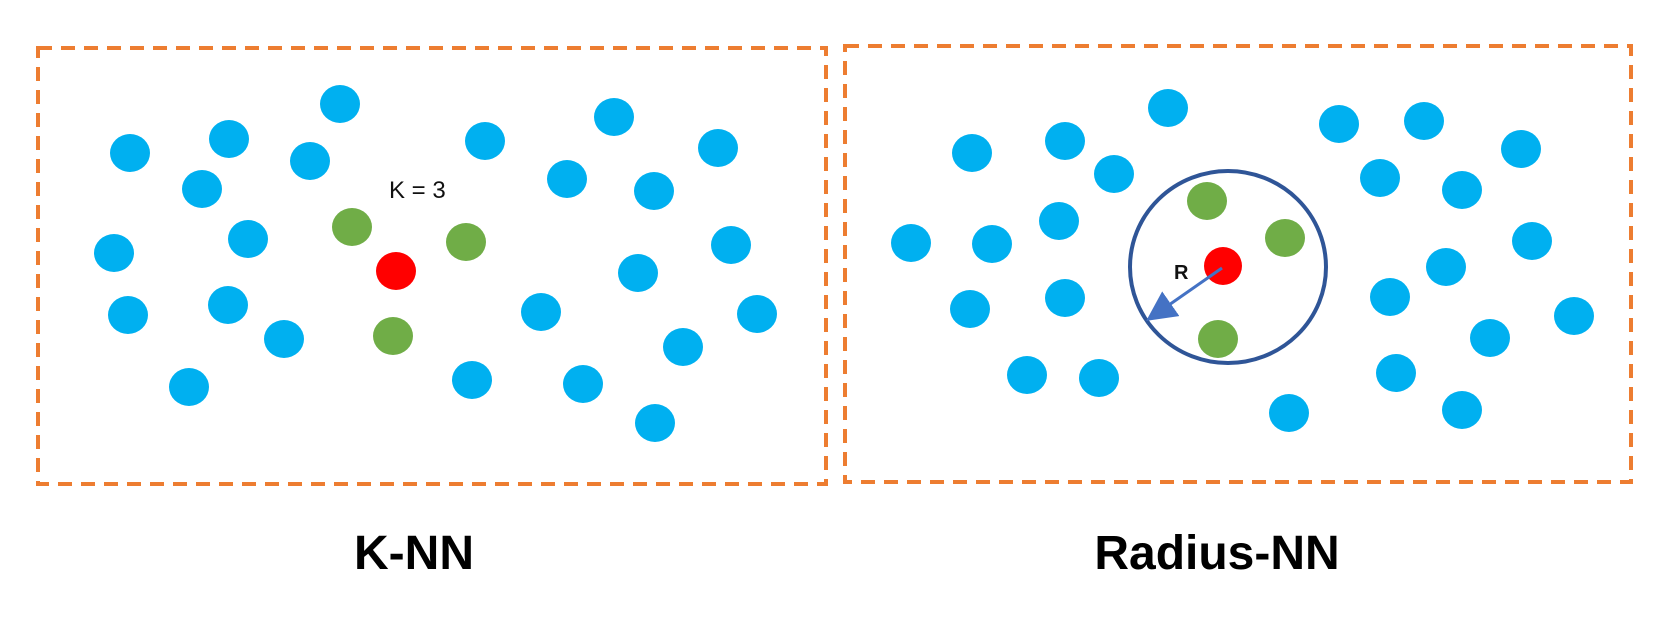 The height and width of the screenshot is (622, 1670). Describe the element at coordinates (1217, 553) in the screenshot. I see `radius-nn-caption: Radius-NN` at that location.